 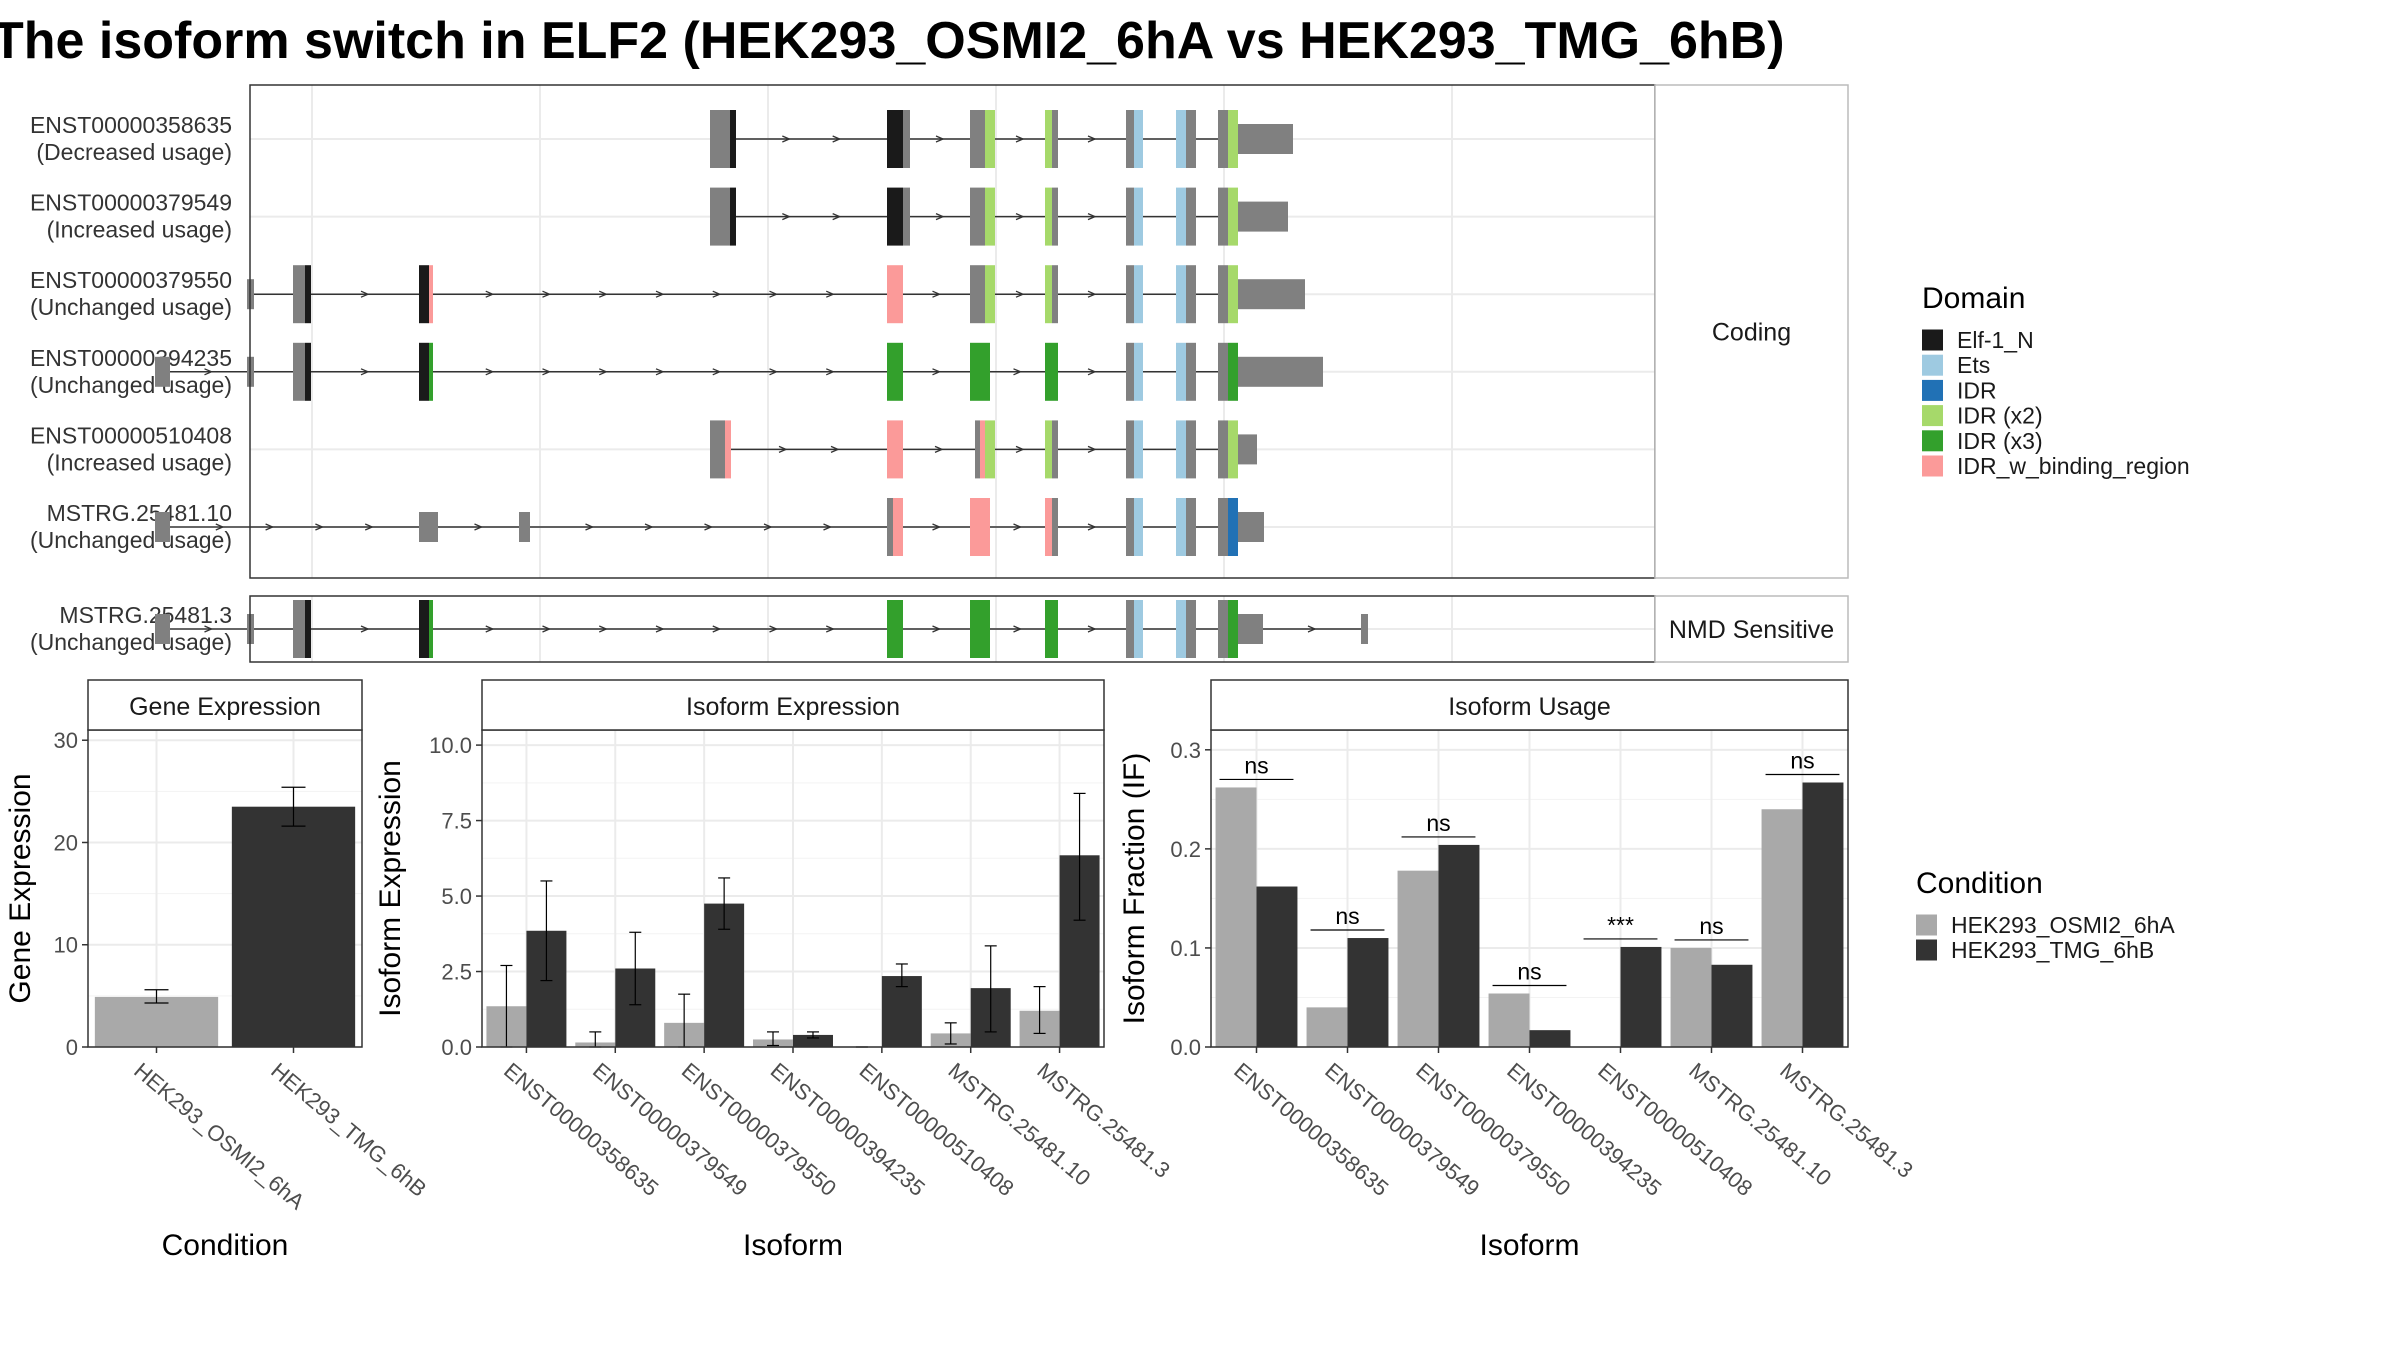 What do you see at coordinates (659, 216) in the screenshot?
I see `transcript-row: ENST00000379549(Increased usage)` at bounding box center [659, 216].